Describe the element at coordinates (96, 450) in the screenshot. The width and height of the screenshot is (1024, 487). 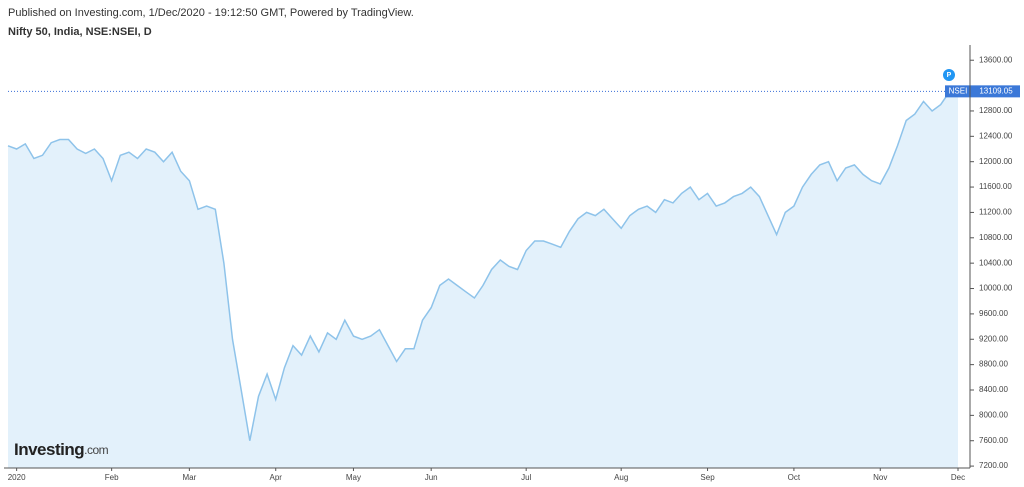
I see `logo-suffix: .com` at that location.